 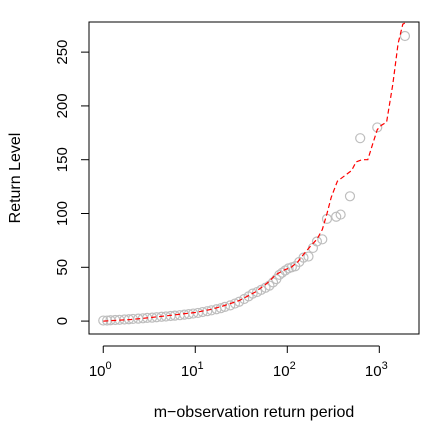 What do you see at coordinates (62, 267) in the screenshot?
I see `y-tick-label: 50` at bounding box center [62, 267].